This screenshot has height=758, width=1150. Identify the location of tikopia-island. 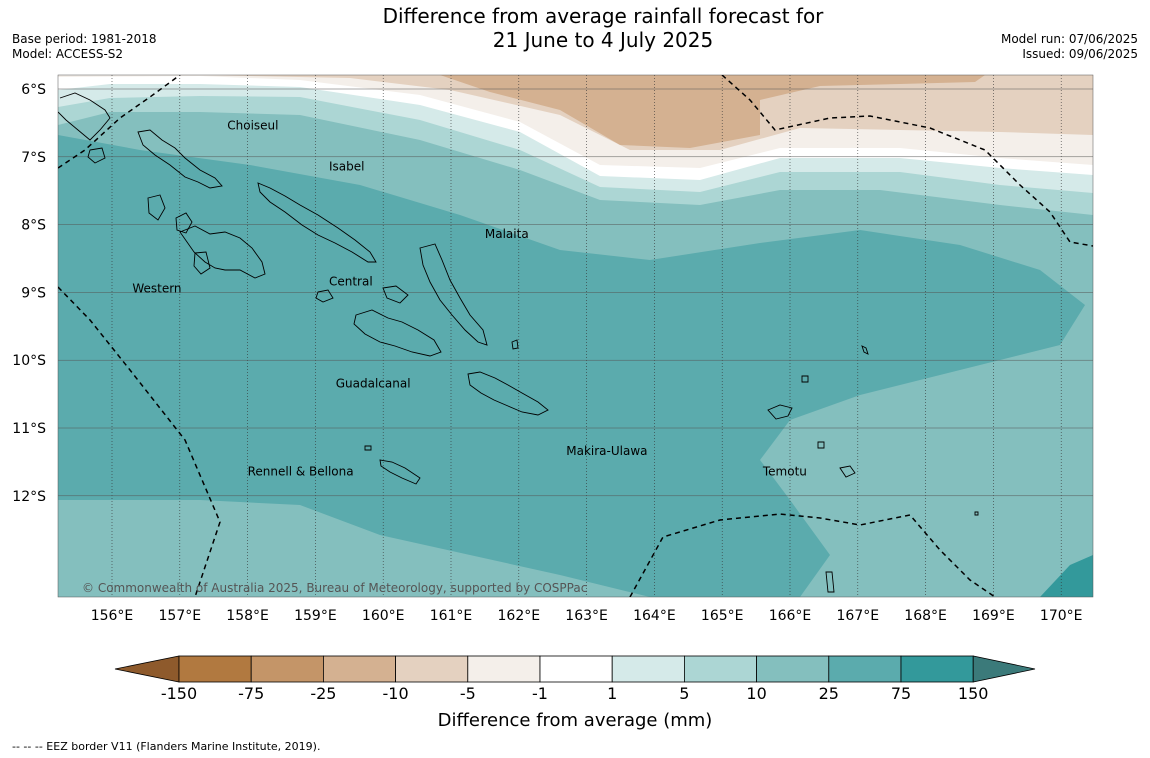
(976, 513).